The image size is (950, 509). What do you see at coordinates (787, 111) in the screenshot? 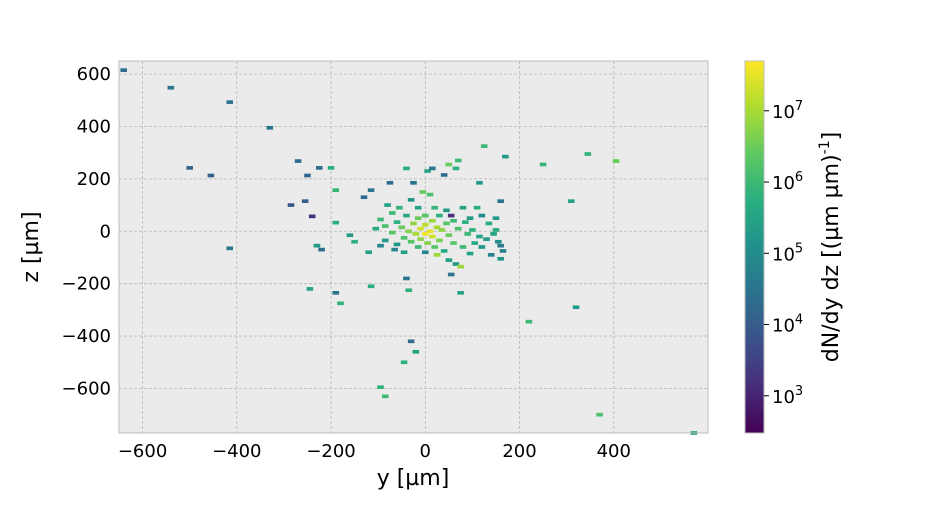
I see `colorbar-tick-label: 10⁷` at bounding box center [787, 111].